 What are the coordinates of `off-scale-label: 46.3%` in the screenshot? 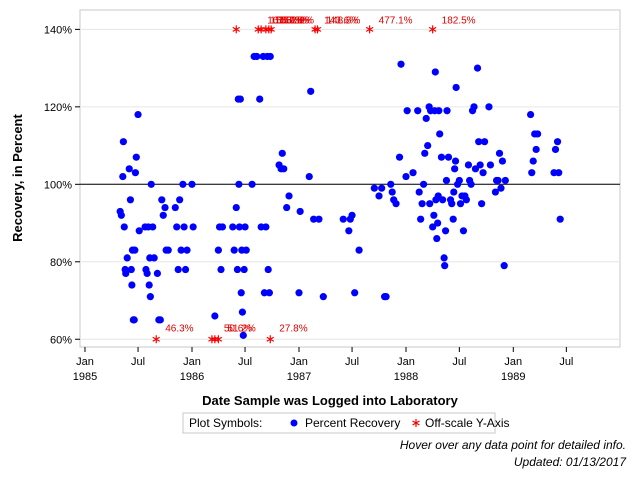 It's located at (179, 328).